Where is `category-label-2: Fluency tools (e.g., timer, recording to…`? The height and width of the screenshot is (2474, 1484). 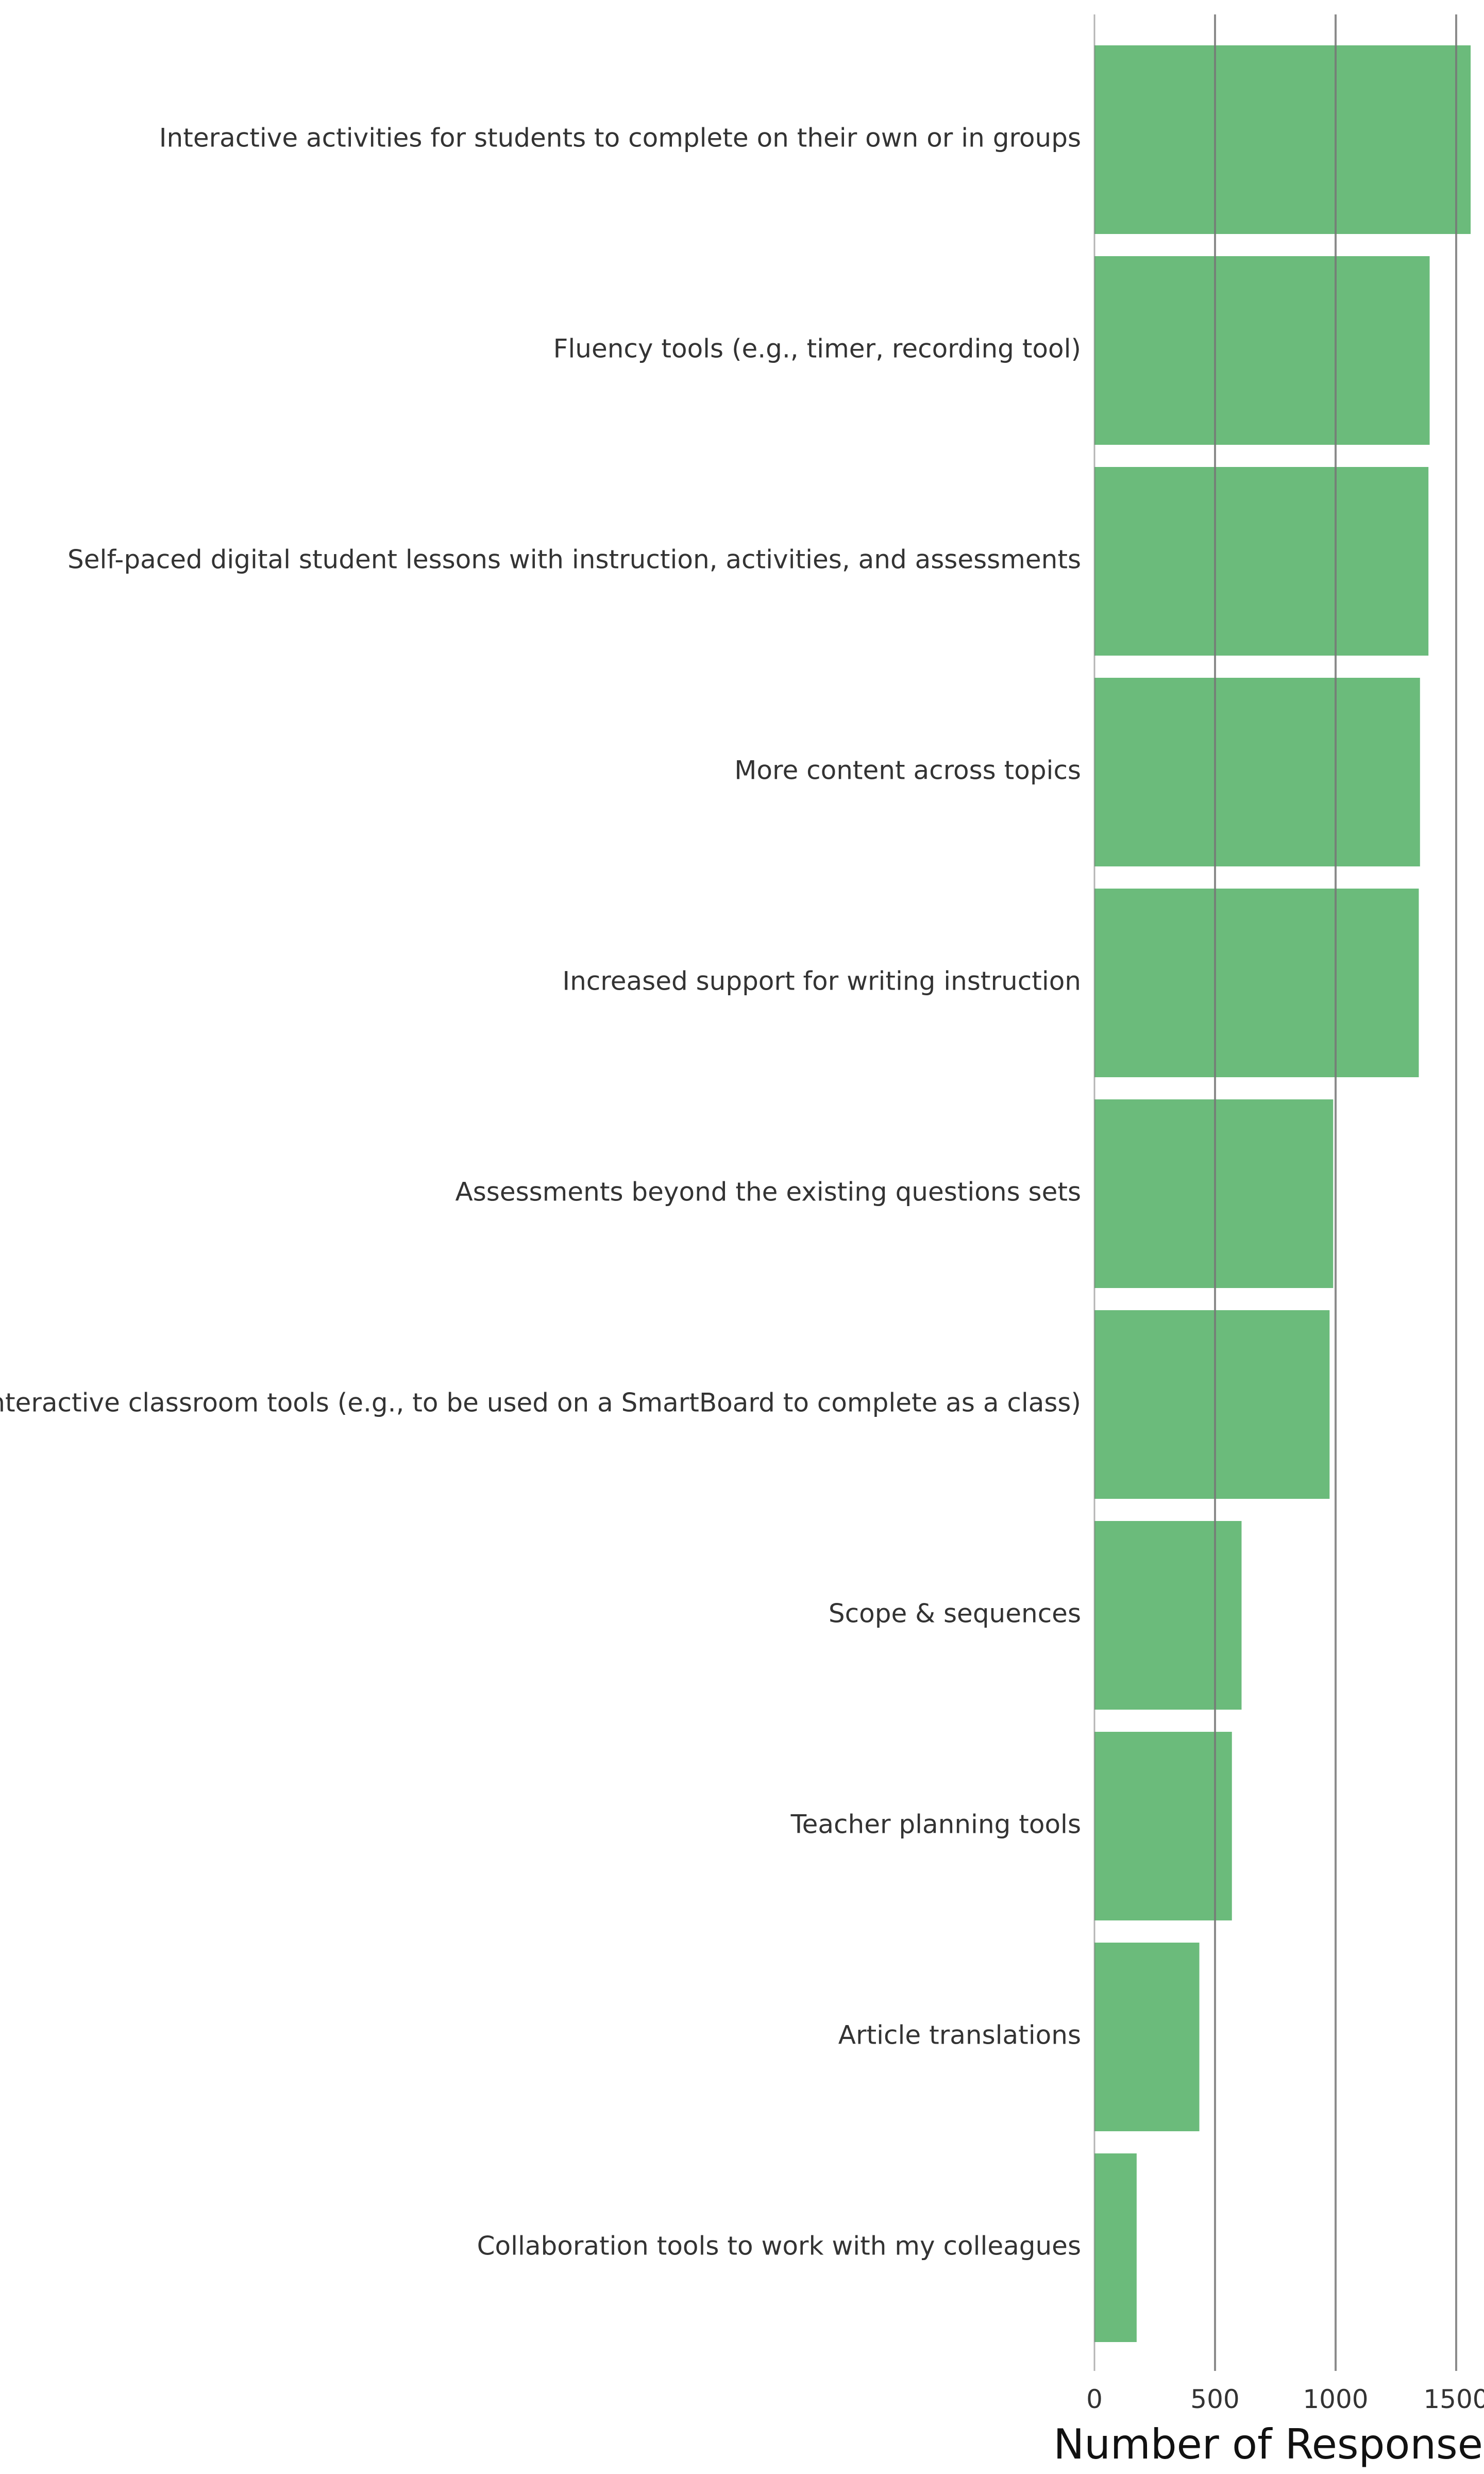
category-label-2: Fluency tools (e.g., timer, recording to… is located at coordinates (817, 349).